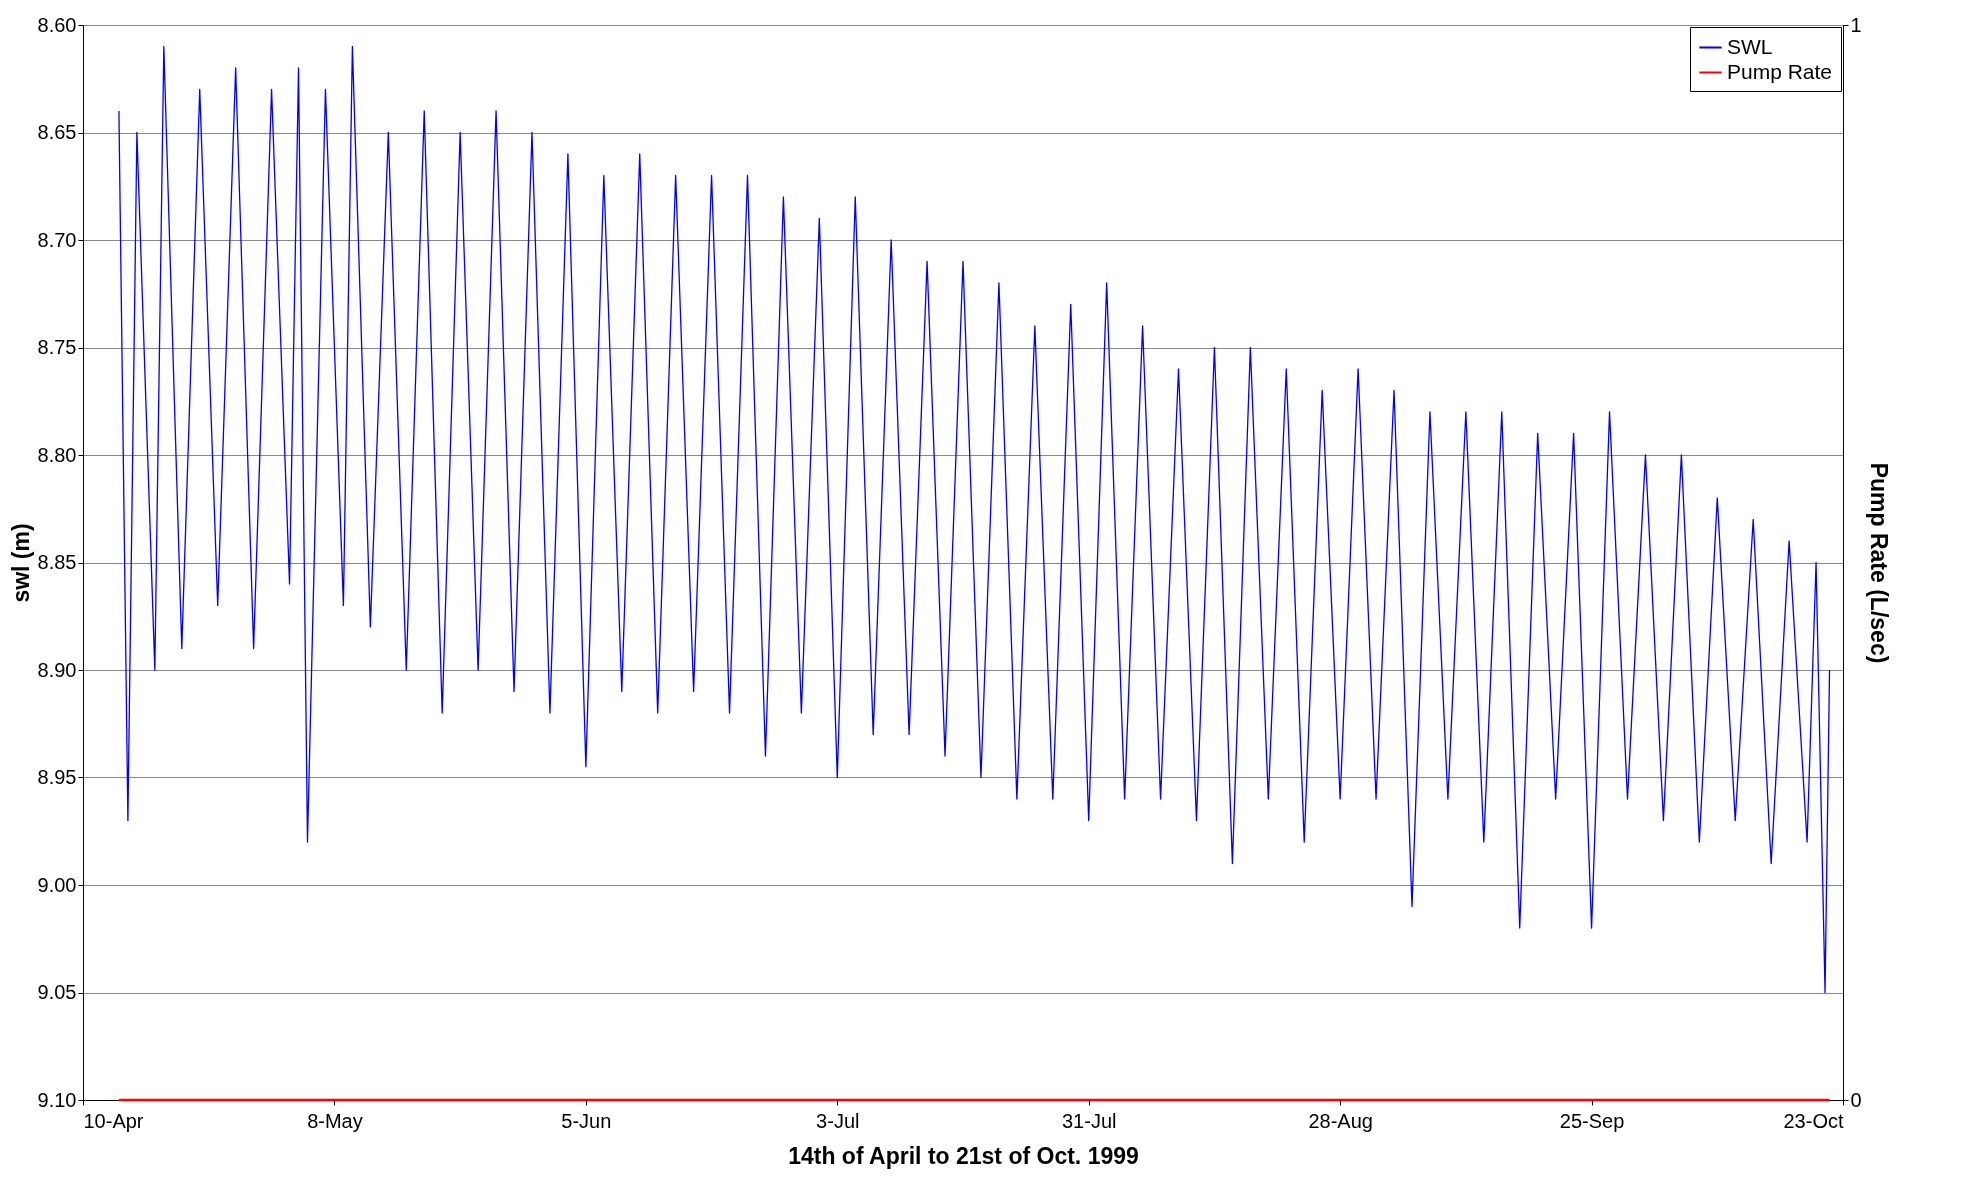 Image resolution: width=1984 pixels, height=1204 pixels. Describe the element at coordinates (57, 777) in the screenshot. I see `y-tick-label: 8.95` at that location.